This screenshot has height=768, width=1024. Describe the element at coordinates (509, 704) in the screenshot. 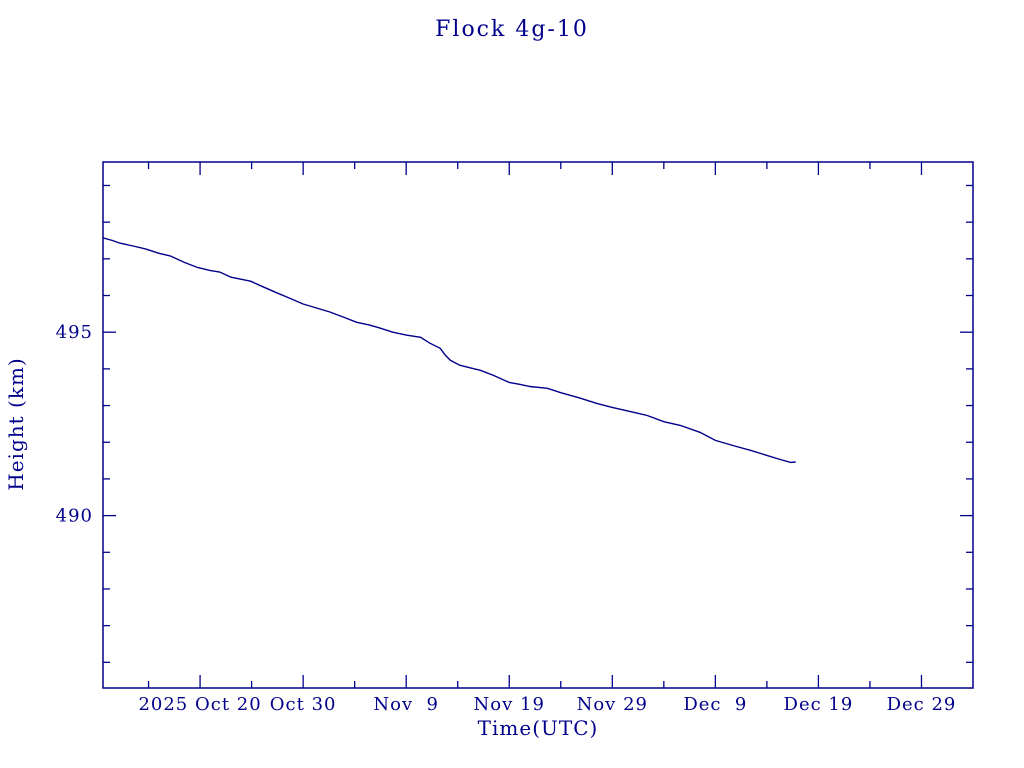

I see `x-tick-label: Nov 19` at that location.